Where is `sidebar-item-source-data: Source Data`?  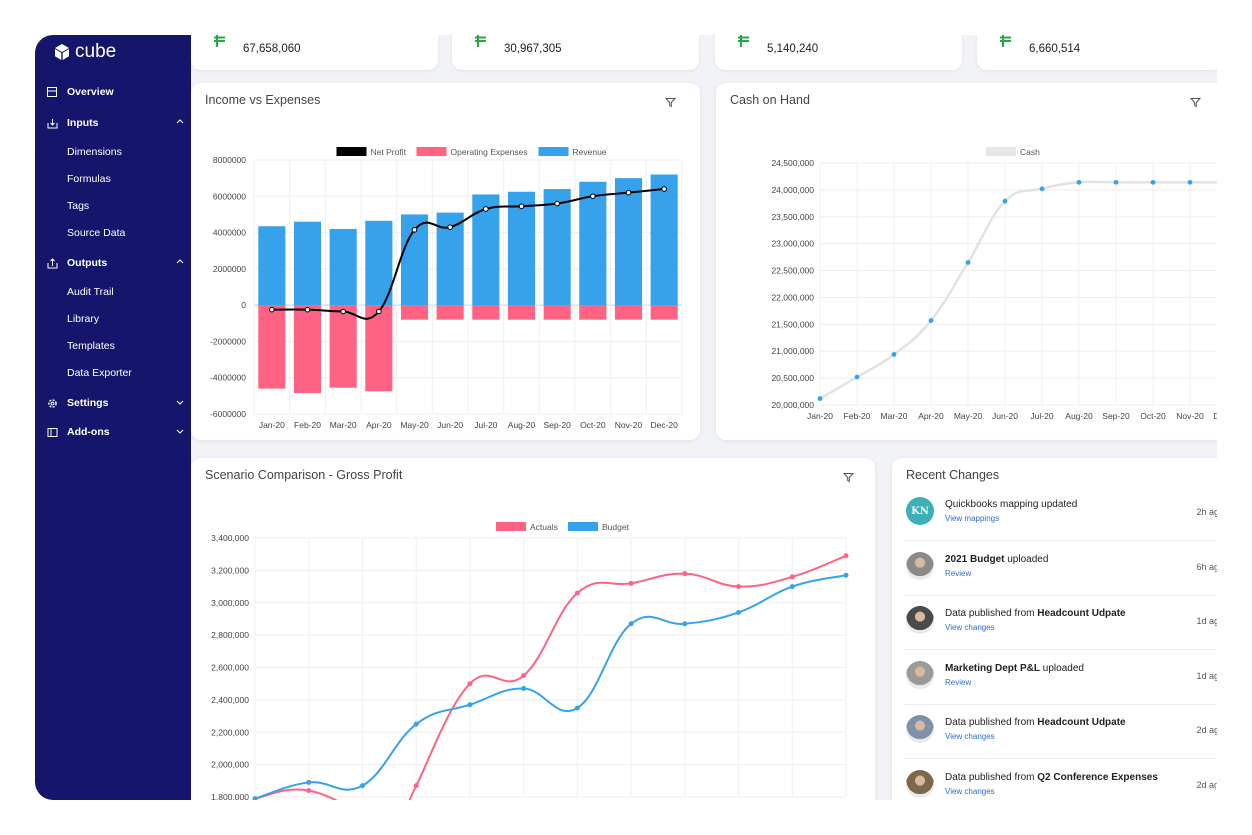 sidebar-item-source-data: Source Data is located at coordinates (113, 233).